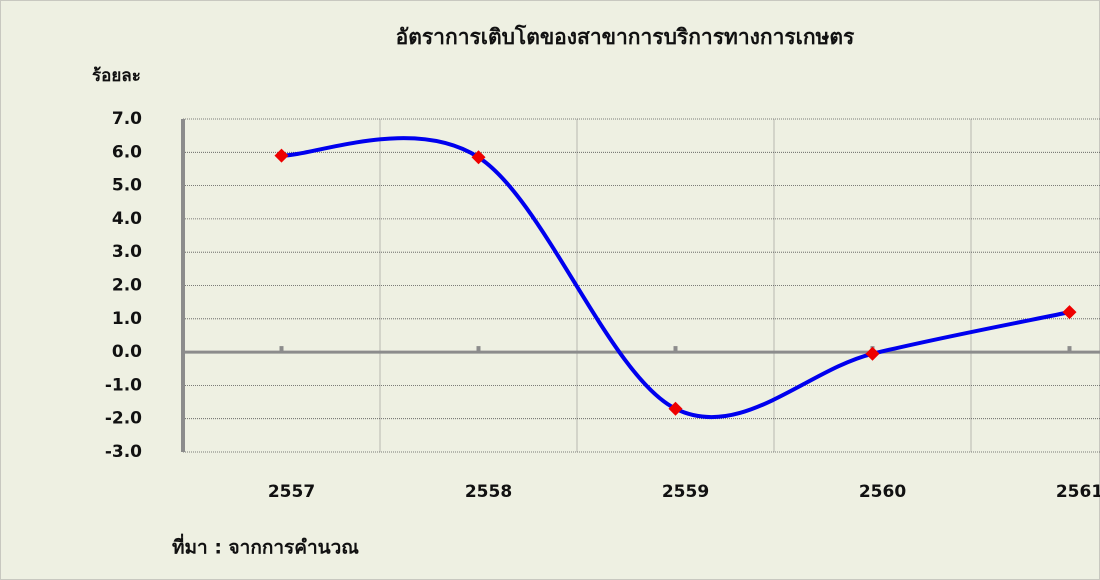  Describe the element at coordinates (127, 152) in the screenshot. I see `y-tick-label: 6.0` at that location.